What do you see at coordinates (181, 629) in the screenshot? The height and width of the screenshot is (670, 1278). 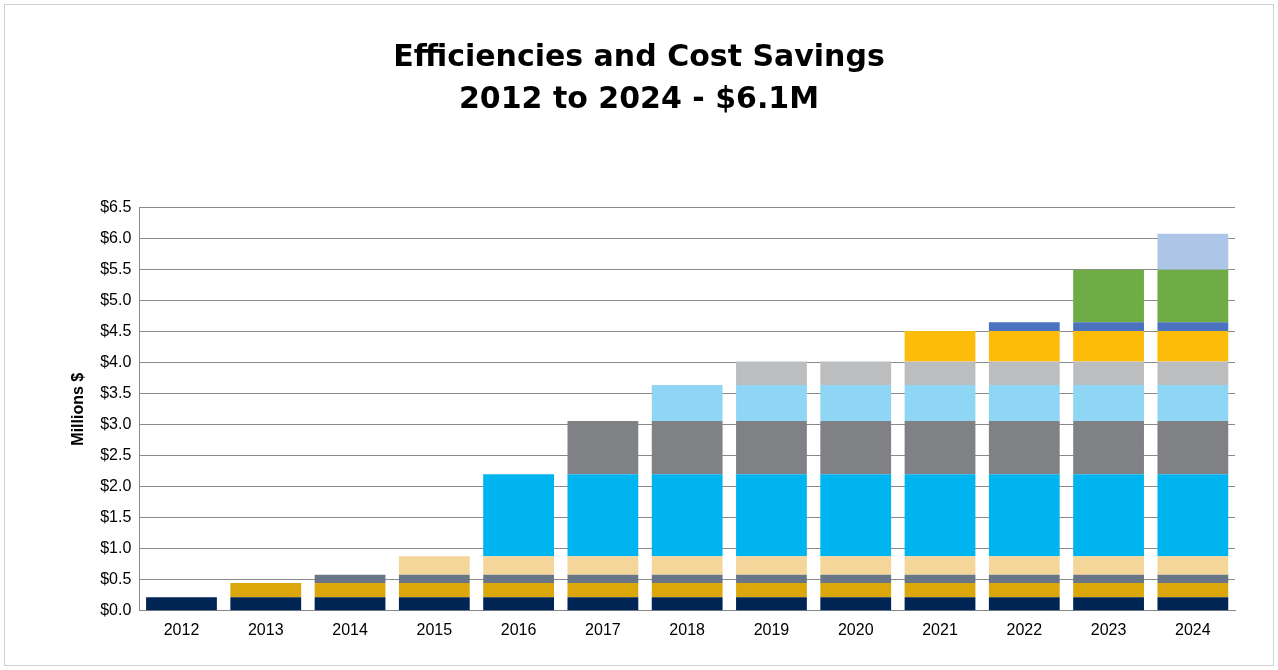 I see `x-tick-label: 2012` at bounding box center [181, 629].